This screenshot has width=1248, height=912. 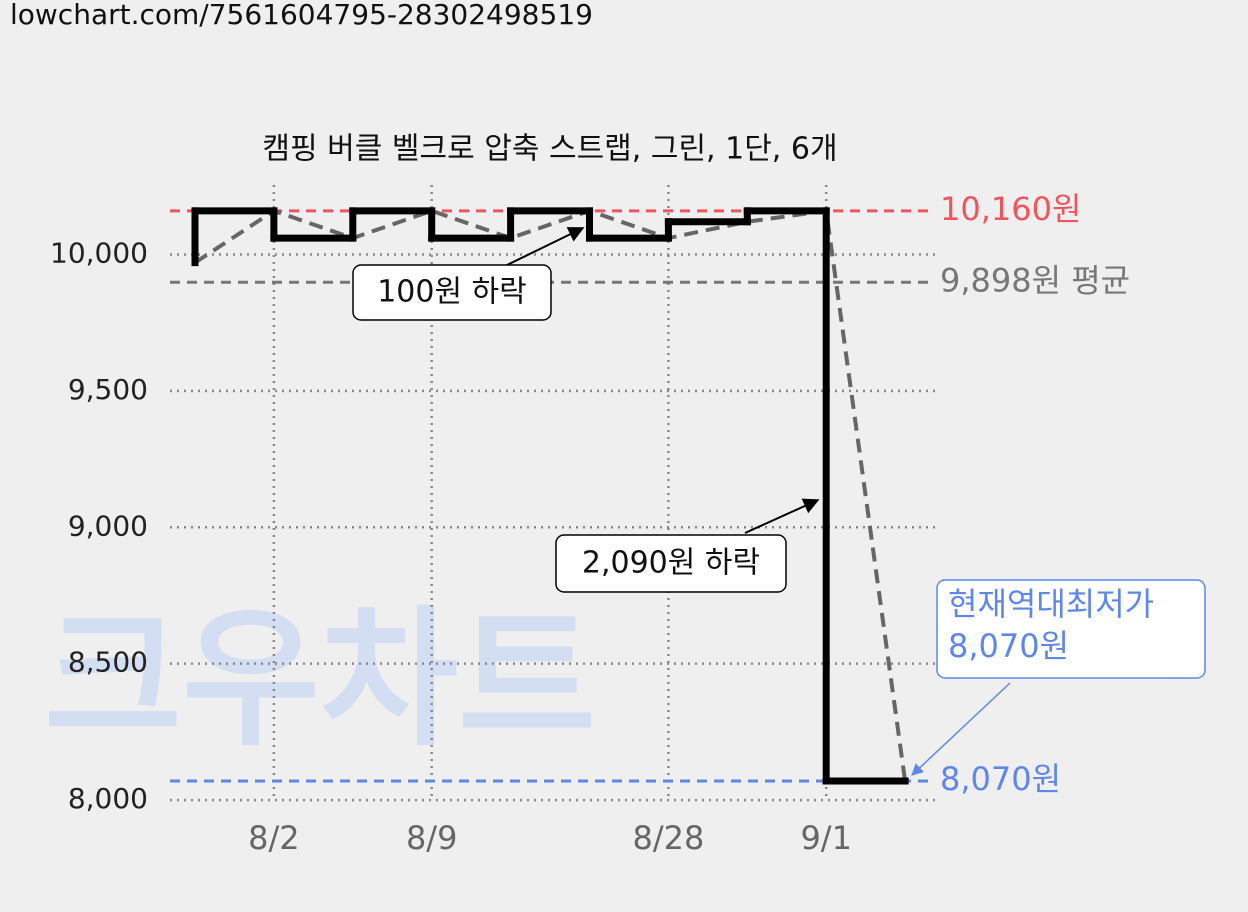 What do you see at coordinates (668, 838) in the screenshot?
I see `x-tick-label: 8/28` at bounding box center [668, 838].